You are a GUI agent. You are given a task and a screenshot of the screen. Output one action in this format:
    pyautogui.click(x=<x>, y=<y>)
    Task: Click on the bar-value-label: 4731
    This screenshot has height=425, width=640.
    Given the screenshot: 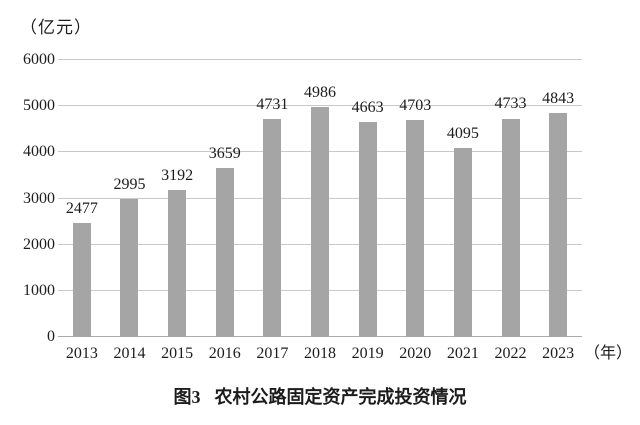 What is the action you would take?
    pyautogui.click(x=272, y=104)
    